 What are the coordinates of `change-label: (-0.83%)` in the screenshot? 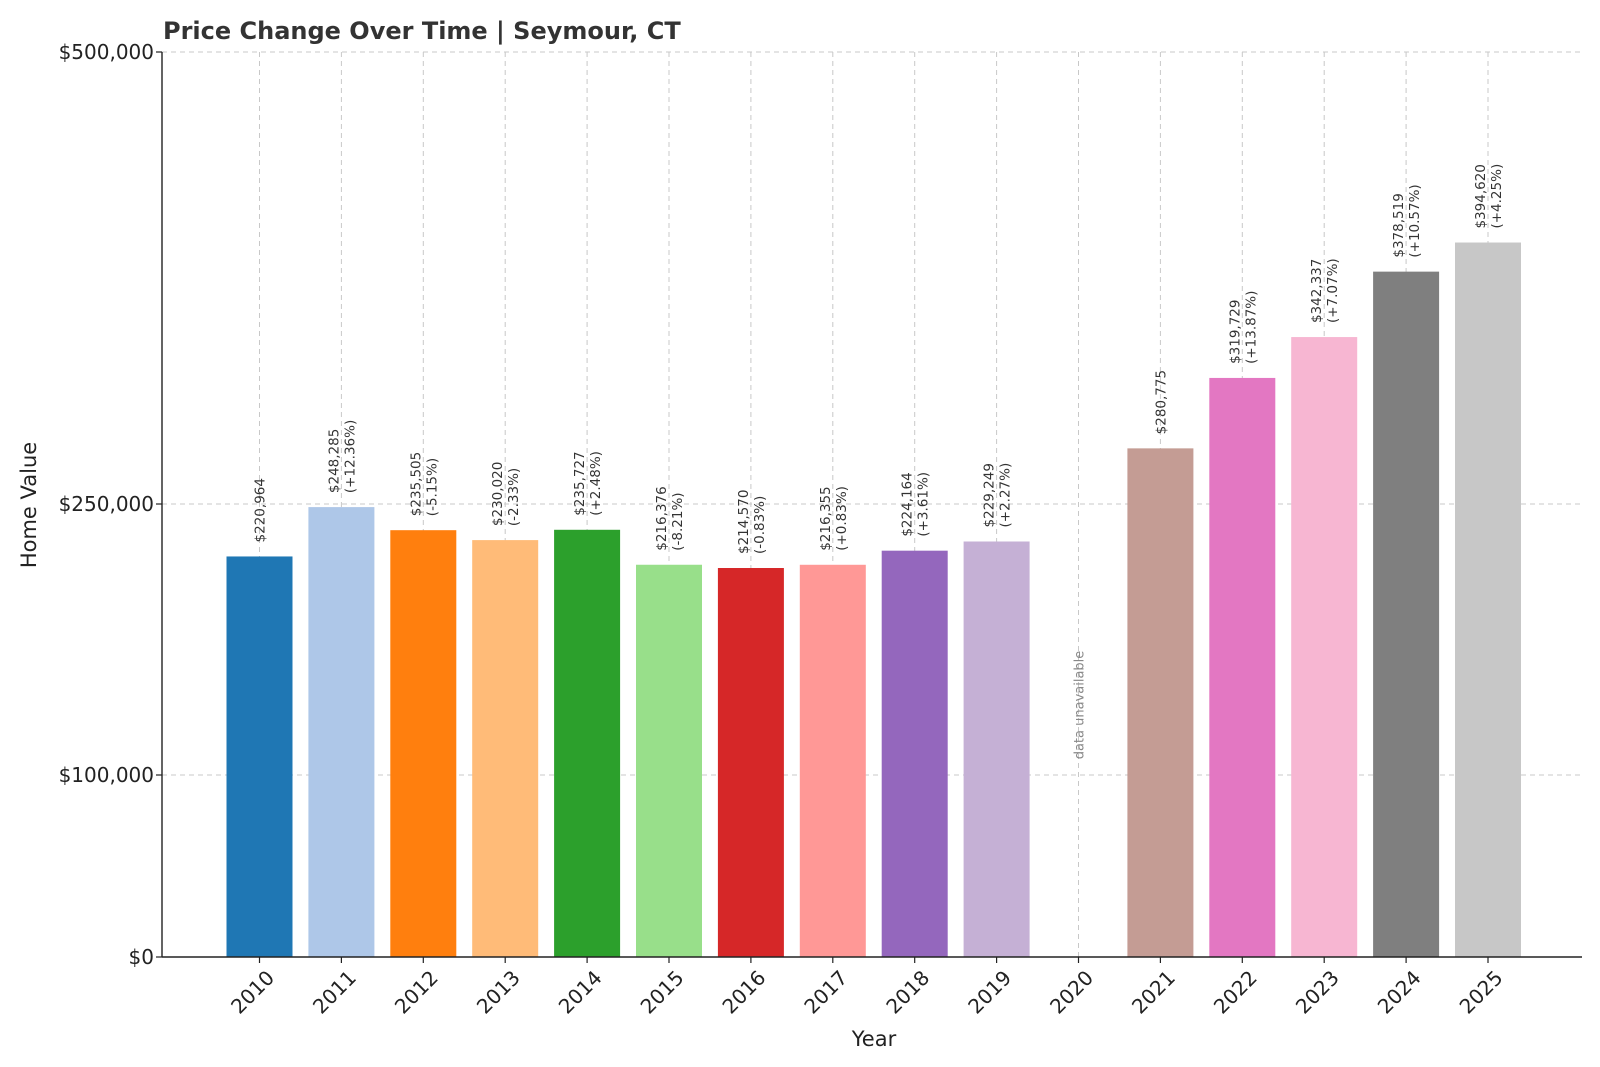 It's located at (760, 525).